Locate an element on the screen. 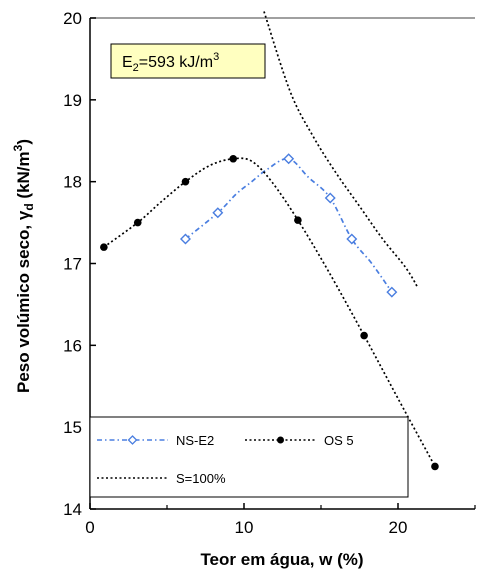 The height and width of the screenshot is (575, 480). x-tick-label: 20 is located at coordinates (398, 527).